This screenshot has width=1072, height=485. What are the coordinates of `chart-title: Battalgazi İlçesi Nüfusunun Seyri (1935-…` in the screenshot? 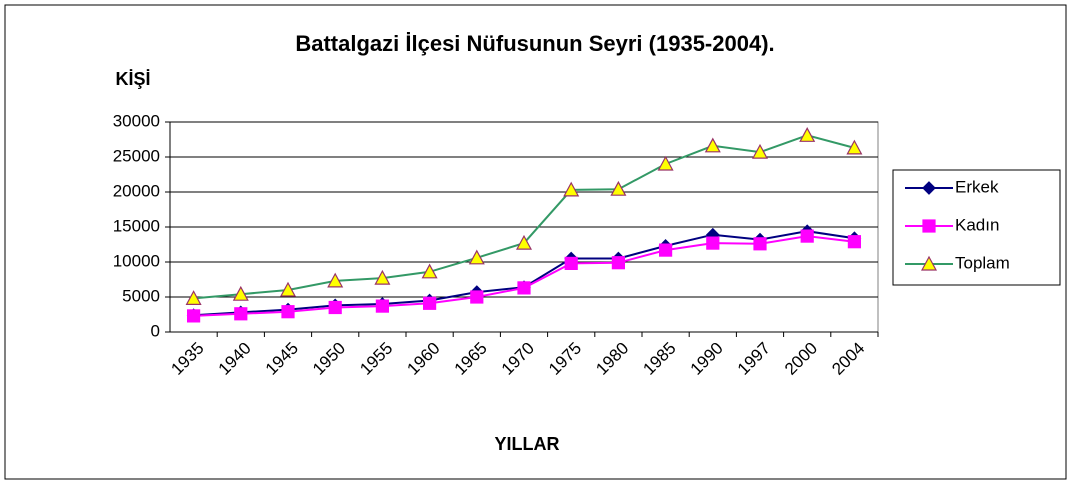 It's located at (534, 43).